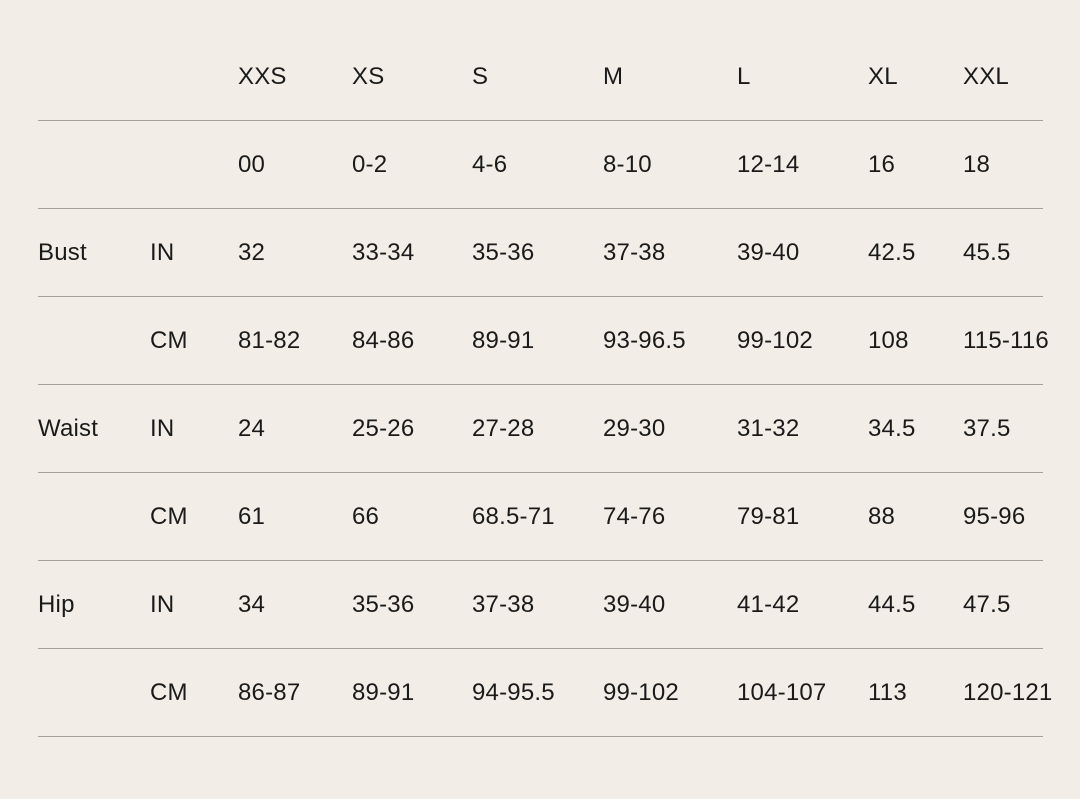  What do you see at coordinates (252, 252) in the screenshot?
I see `measurement-cell: 32` at bounding box center [252, 252].